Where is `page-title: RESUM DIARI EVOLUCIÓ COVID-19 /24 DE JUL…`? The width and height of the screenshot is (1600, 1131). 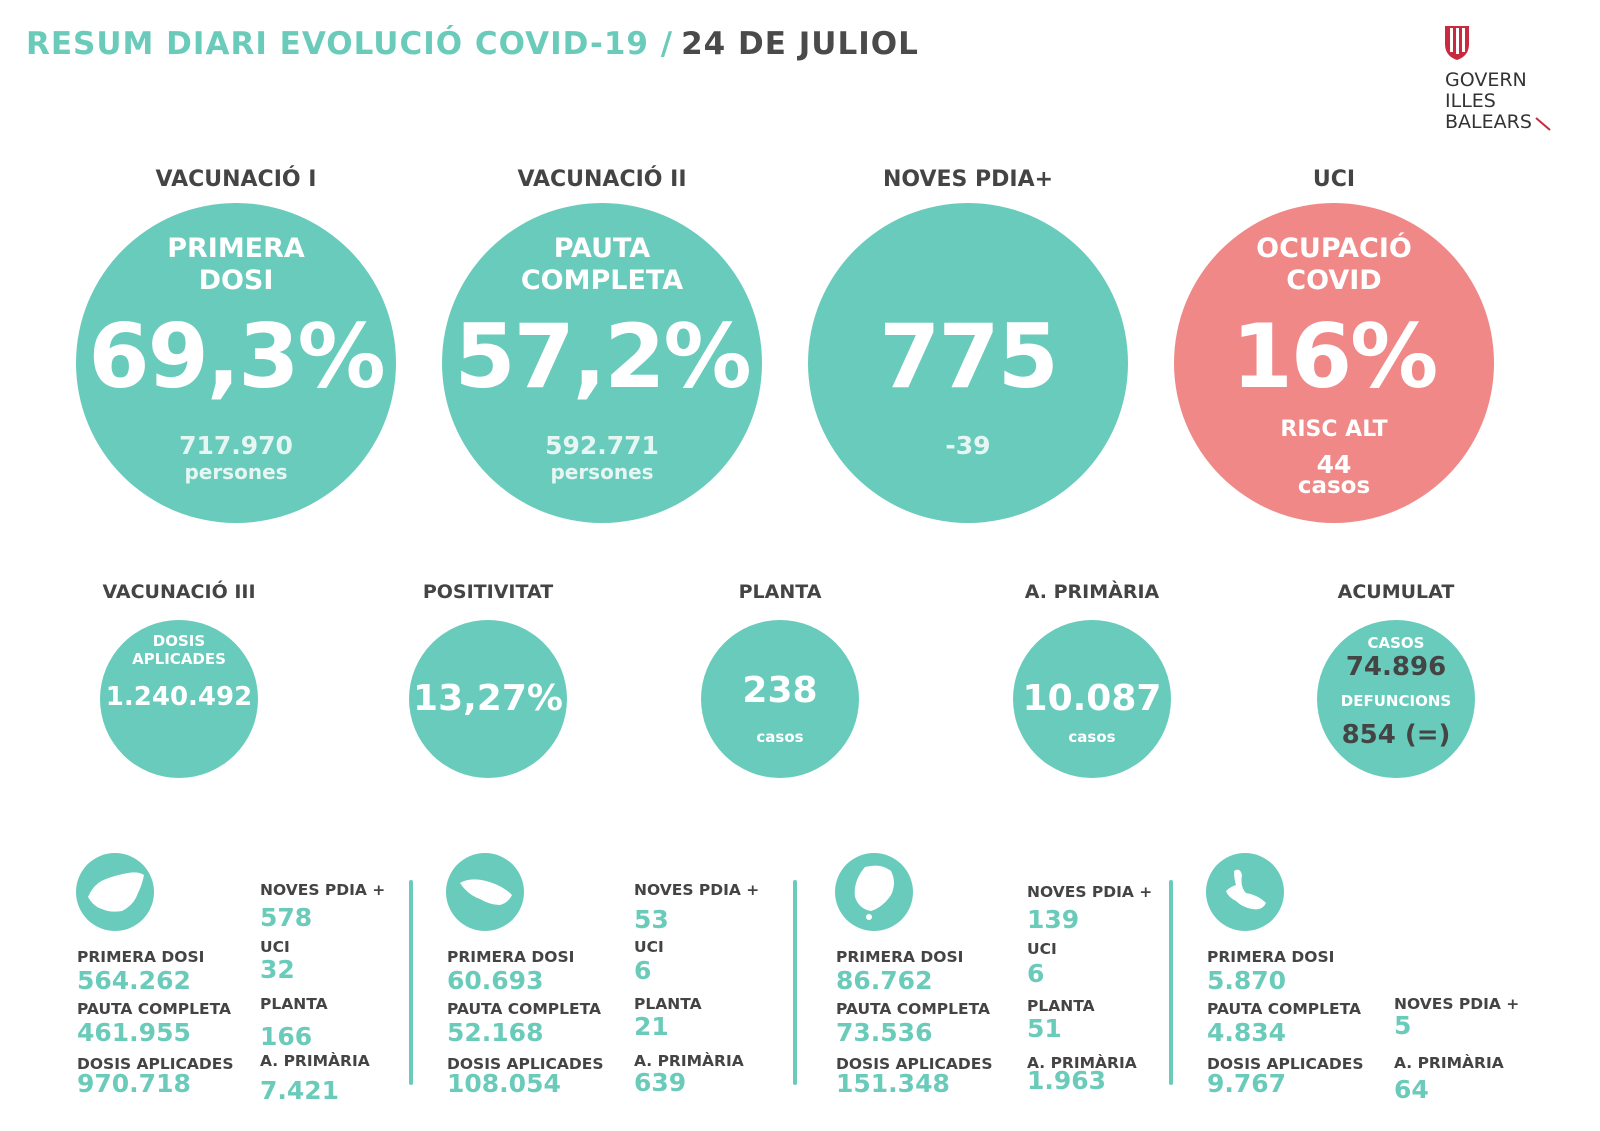
page-title: RESUM DIARI EVOLUCIÓ COVID-19 /24 DE JUL… is located at coordinates (472, 44).